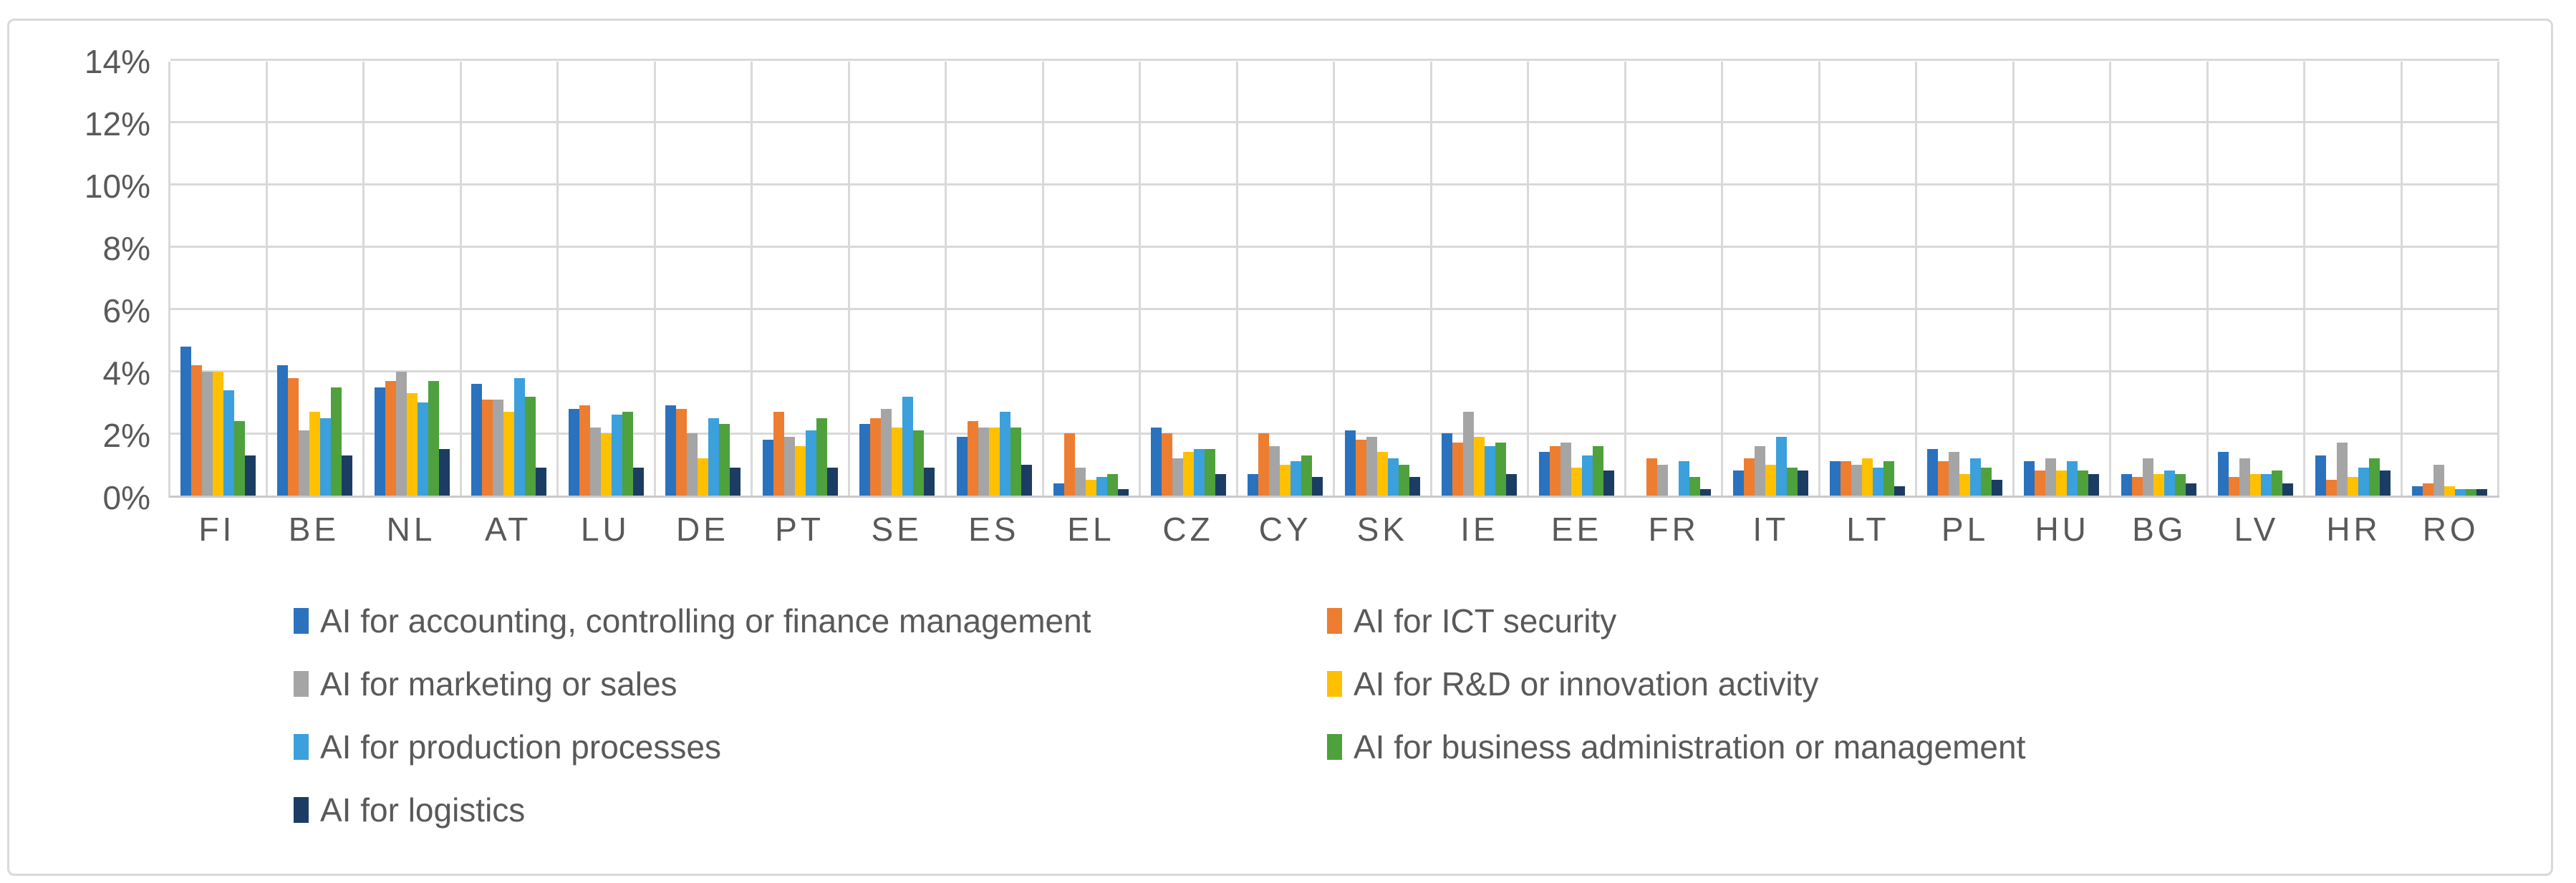  Describe the element at coordinates (1572, 684) in the screenshot. I see `legend-item-rnd: AI for R&D or innovation activity` at that location.